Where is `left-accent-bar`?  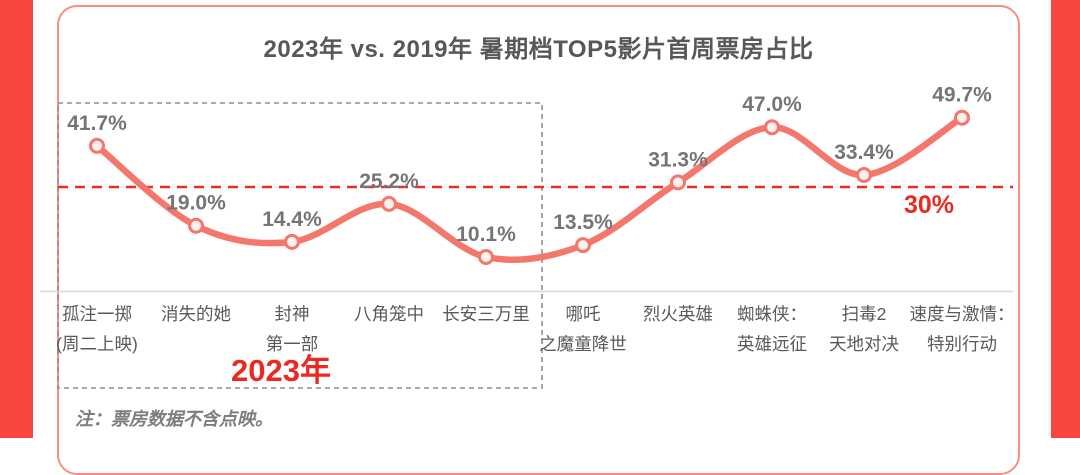
left-accent-bar is located at coordinates (16, 219).